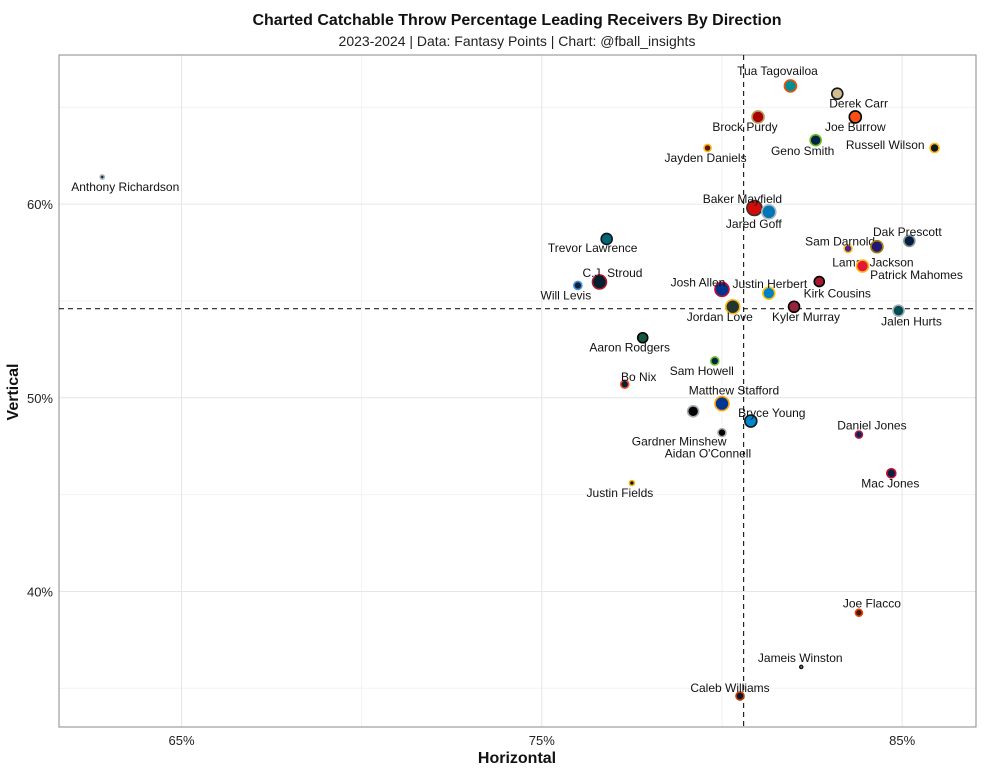  Describe the element at coordinates (542, 740) in the screenshot. I see `x-tick-label: 75%` at that location.